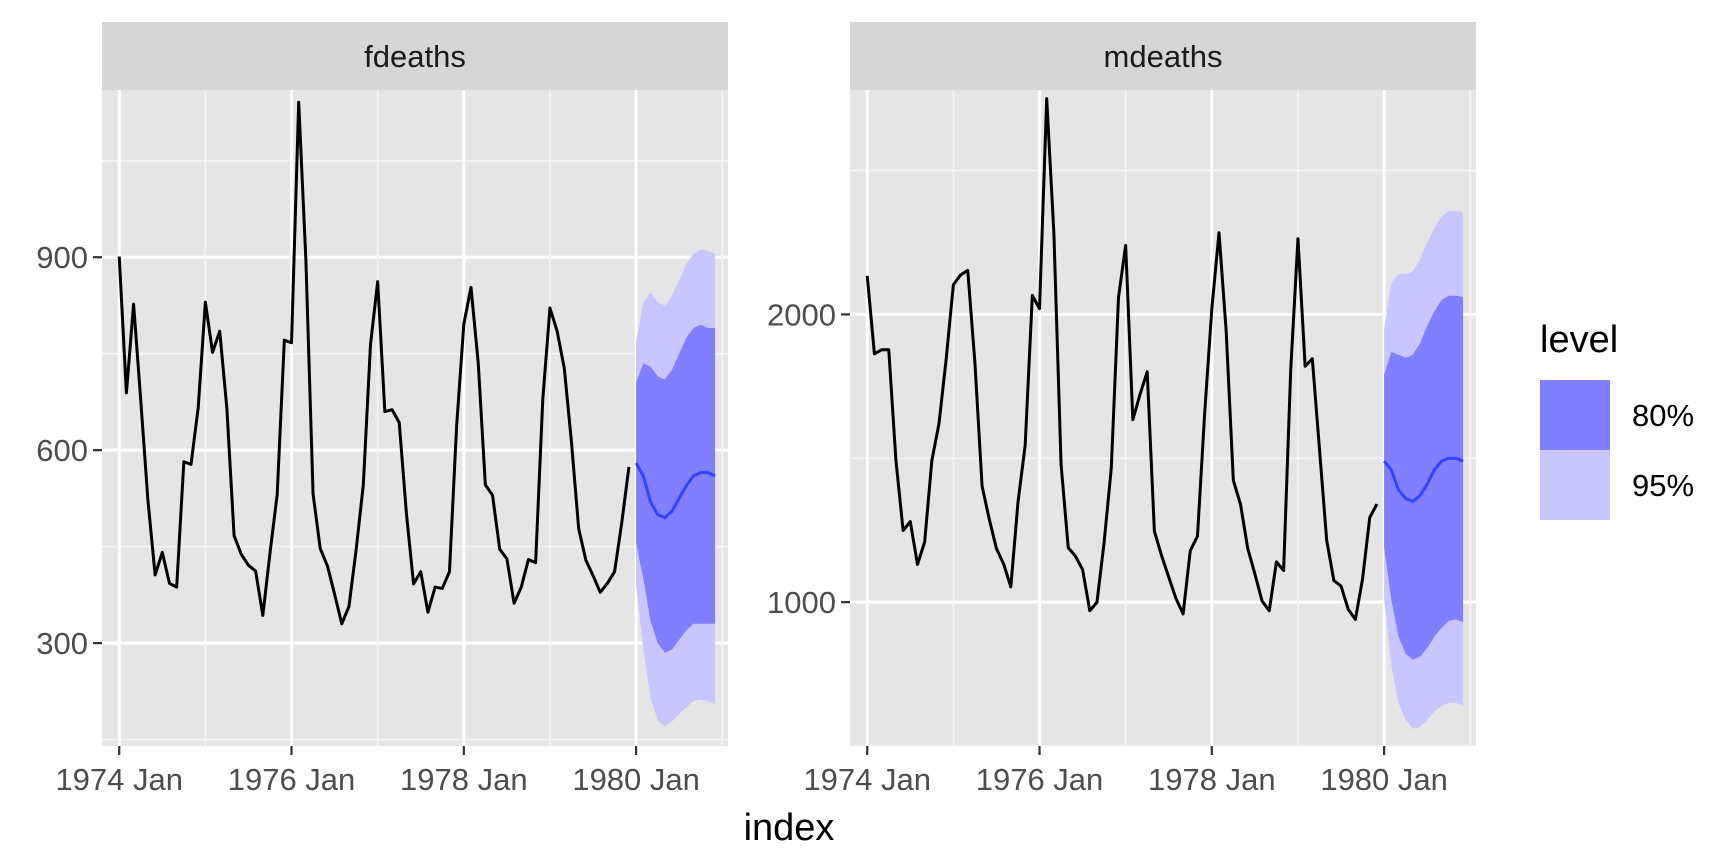  What do you see at coordinates (119, 779) in the screenshot?
I see `fdeaths-x-tick-label: 1974 Jan` at bounding box center [119, 779].